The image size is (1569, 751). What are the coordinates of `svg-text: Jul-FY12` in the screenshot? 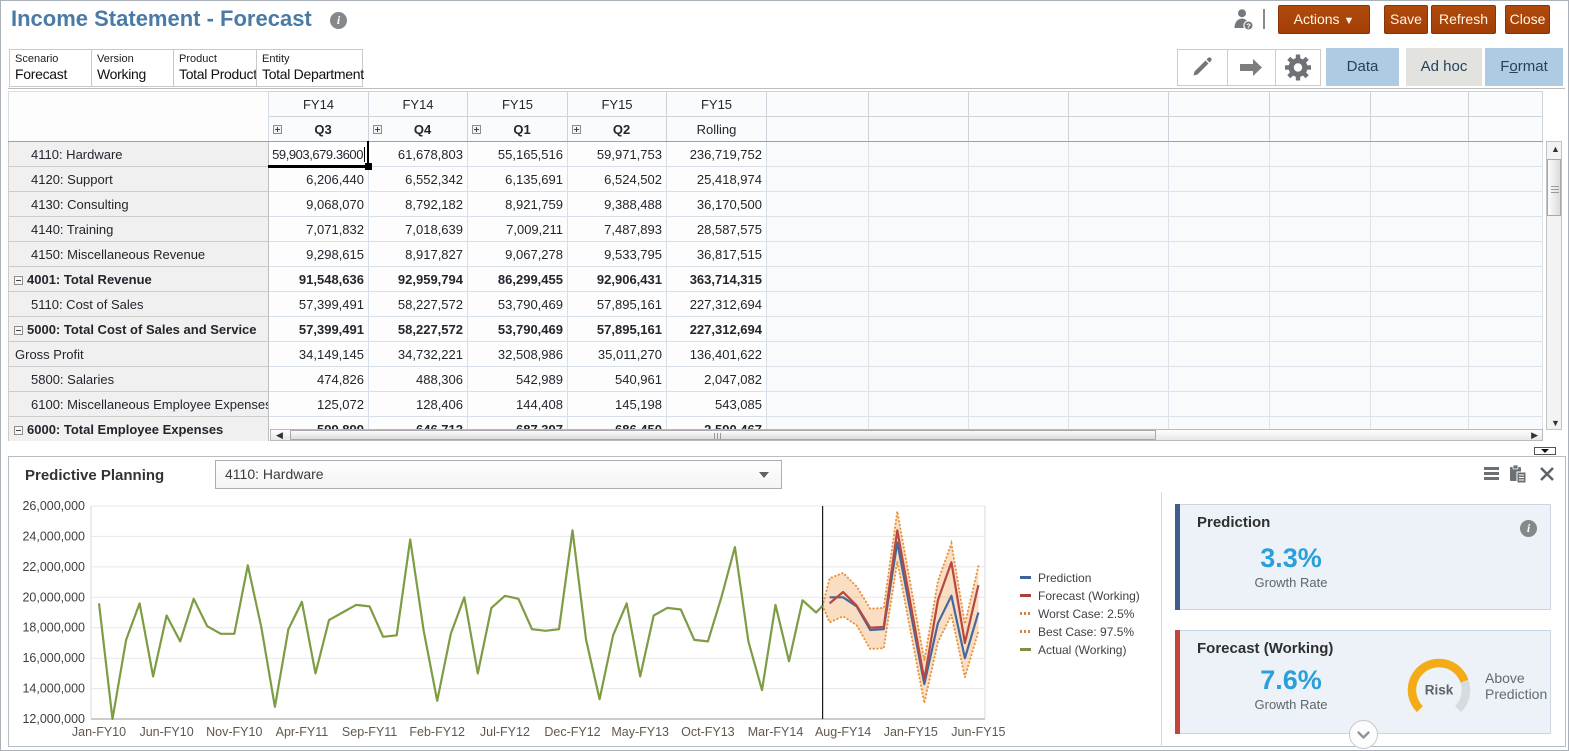 It's located at (505, 732).